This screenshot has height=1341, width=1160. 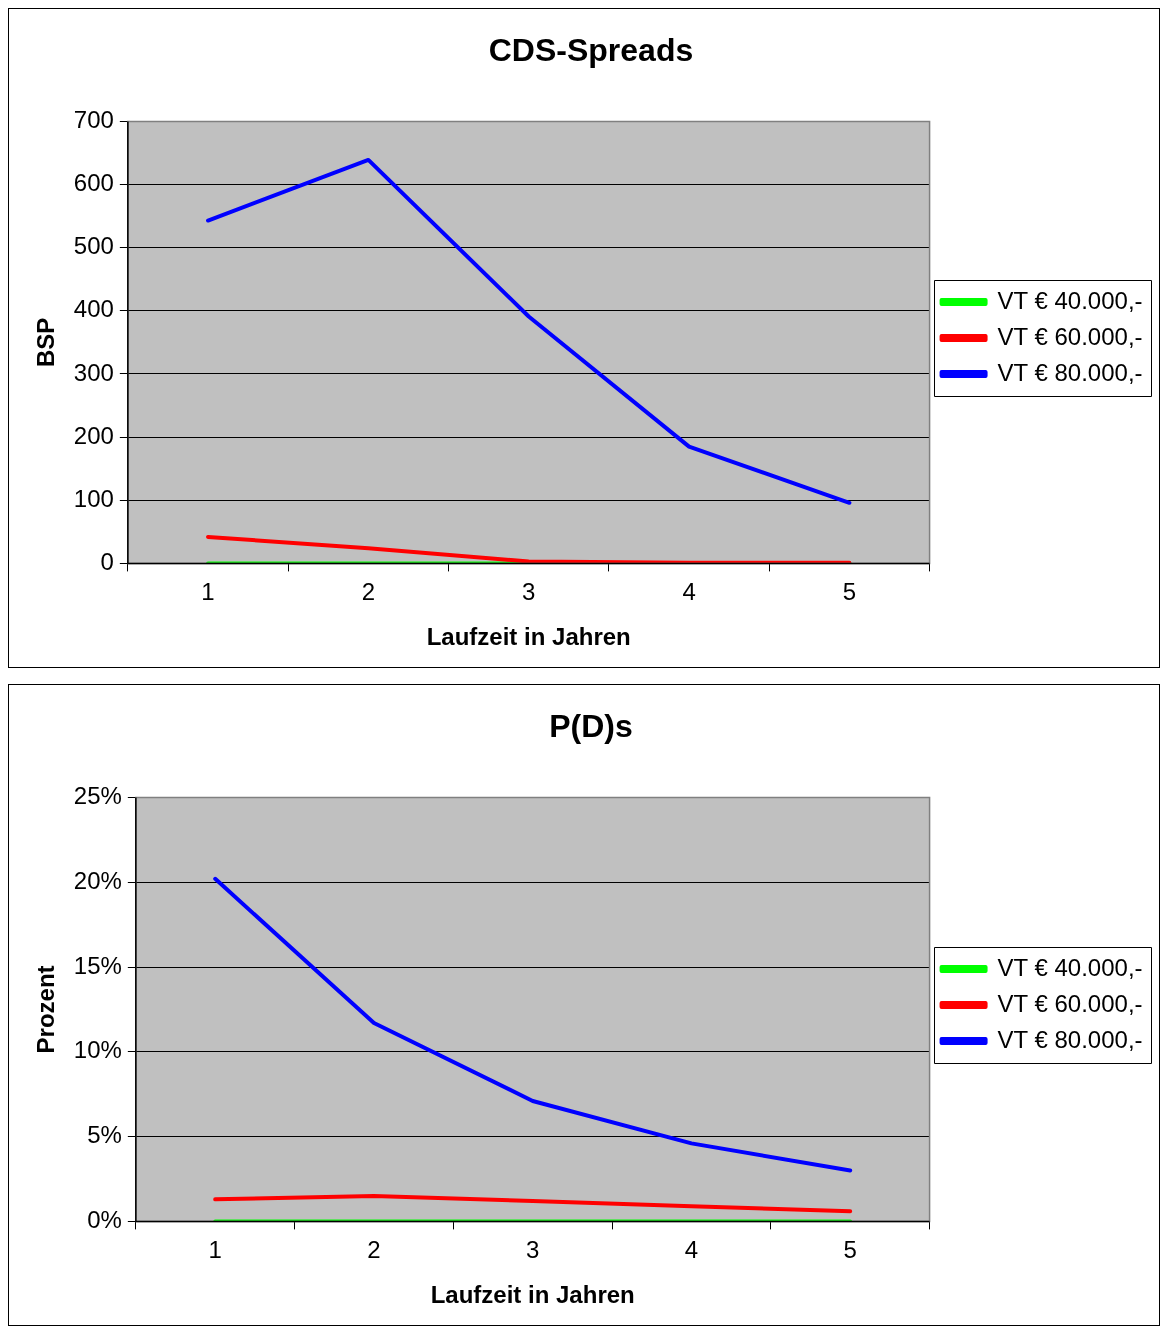 What do you see at coordinates (93, 498) in the screenshot?
I see `y-tick-label: 100` at bounding box center [93, 498].